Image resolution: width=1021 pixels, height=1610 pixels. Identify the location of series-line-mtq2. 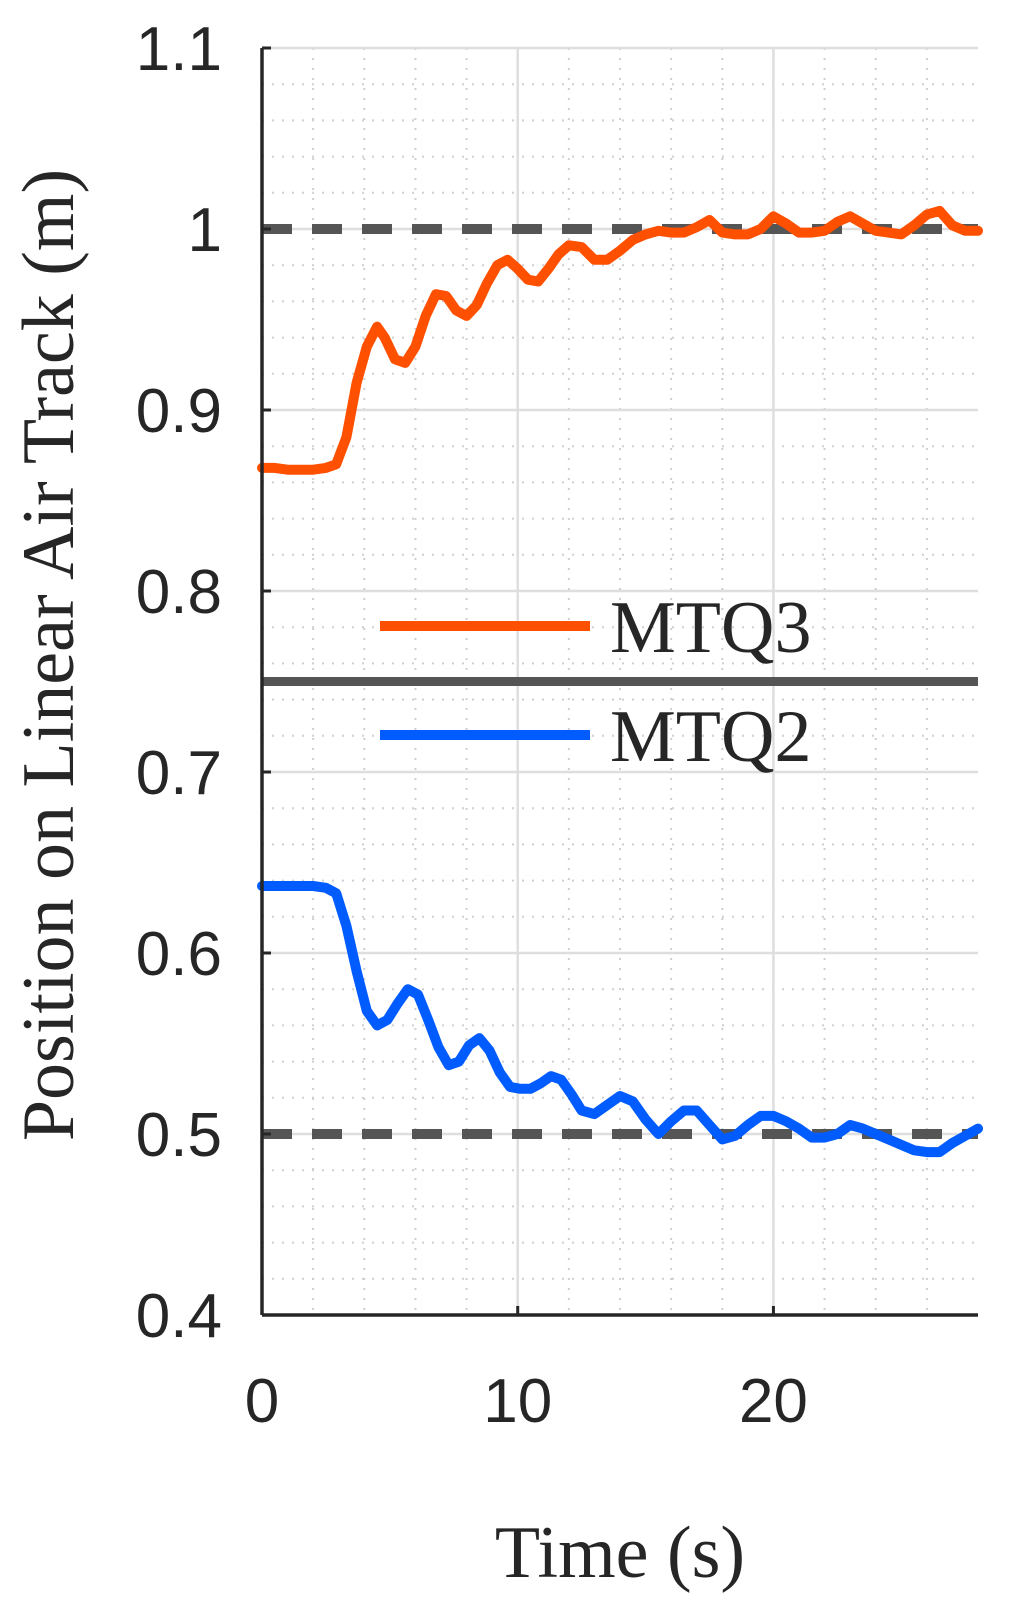
(620, 1019).